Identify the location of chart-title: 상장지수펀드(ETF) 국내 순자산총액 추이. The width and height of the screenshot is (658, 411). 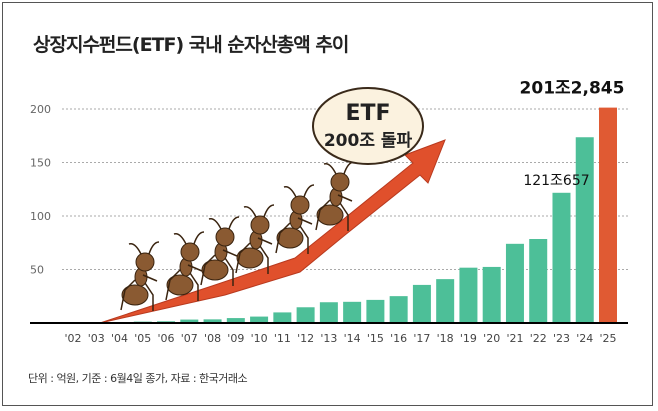
(191, 45).